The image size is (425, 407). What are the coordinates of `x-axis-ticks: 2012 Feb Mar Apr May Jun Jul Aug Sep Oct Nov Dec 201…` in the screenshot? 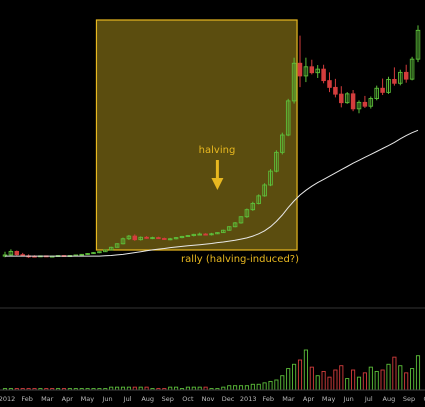 It's located at (212, 399).